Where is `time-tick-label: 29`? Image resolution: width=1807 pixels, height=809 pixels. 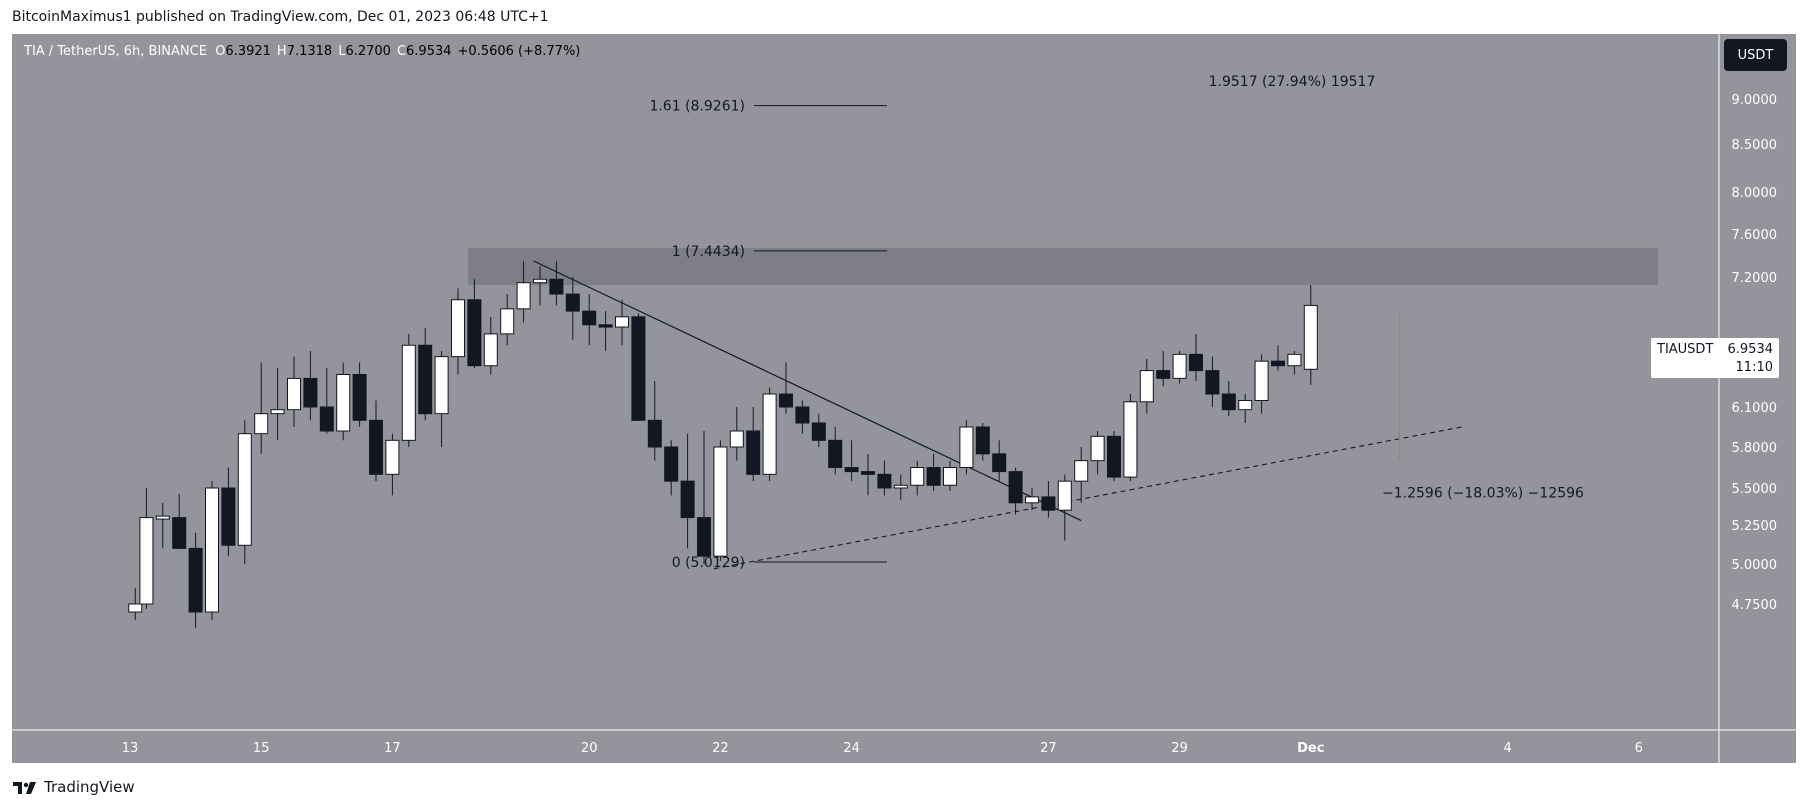 time-tick-label: 29 is located at coordinates (1179, 748).